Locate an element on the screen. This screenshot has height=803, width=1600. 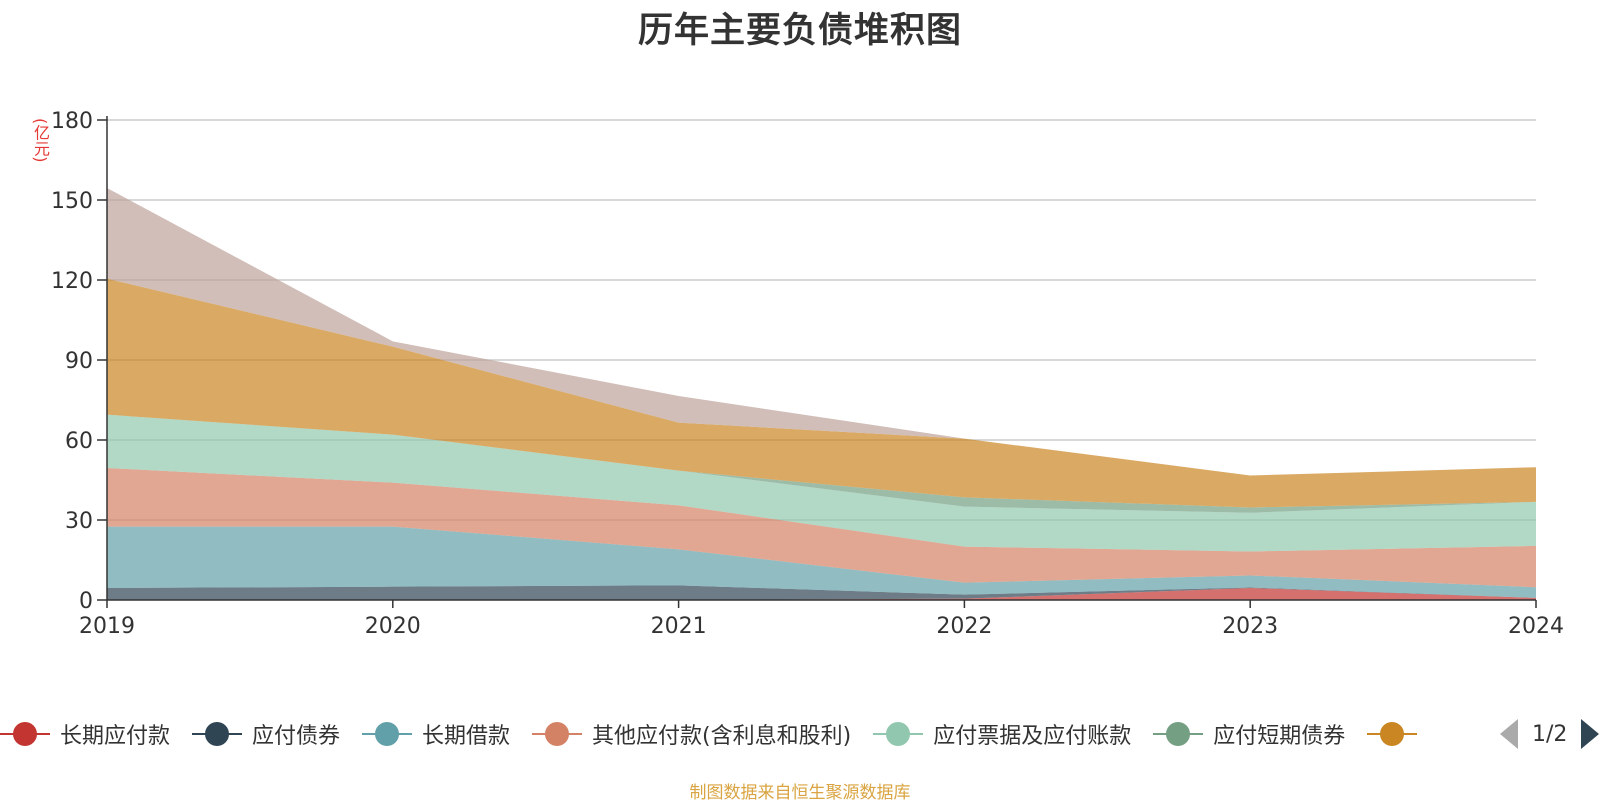
legend-pager: 1/2 is located at coordinates (1550, 734).